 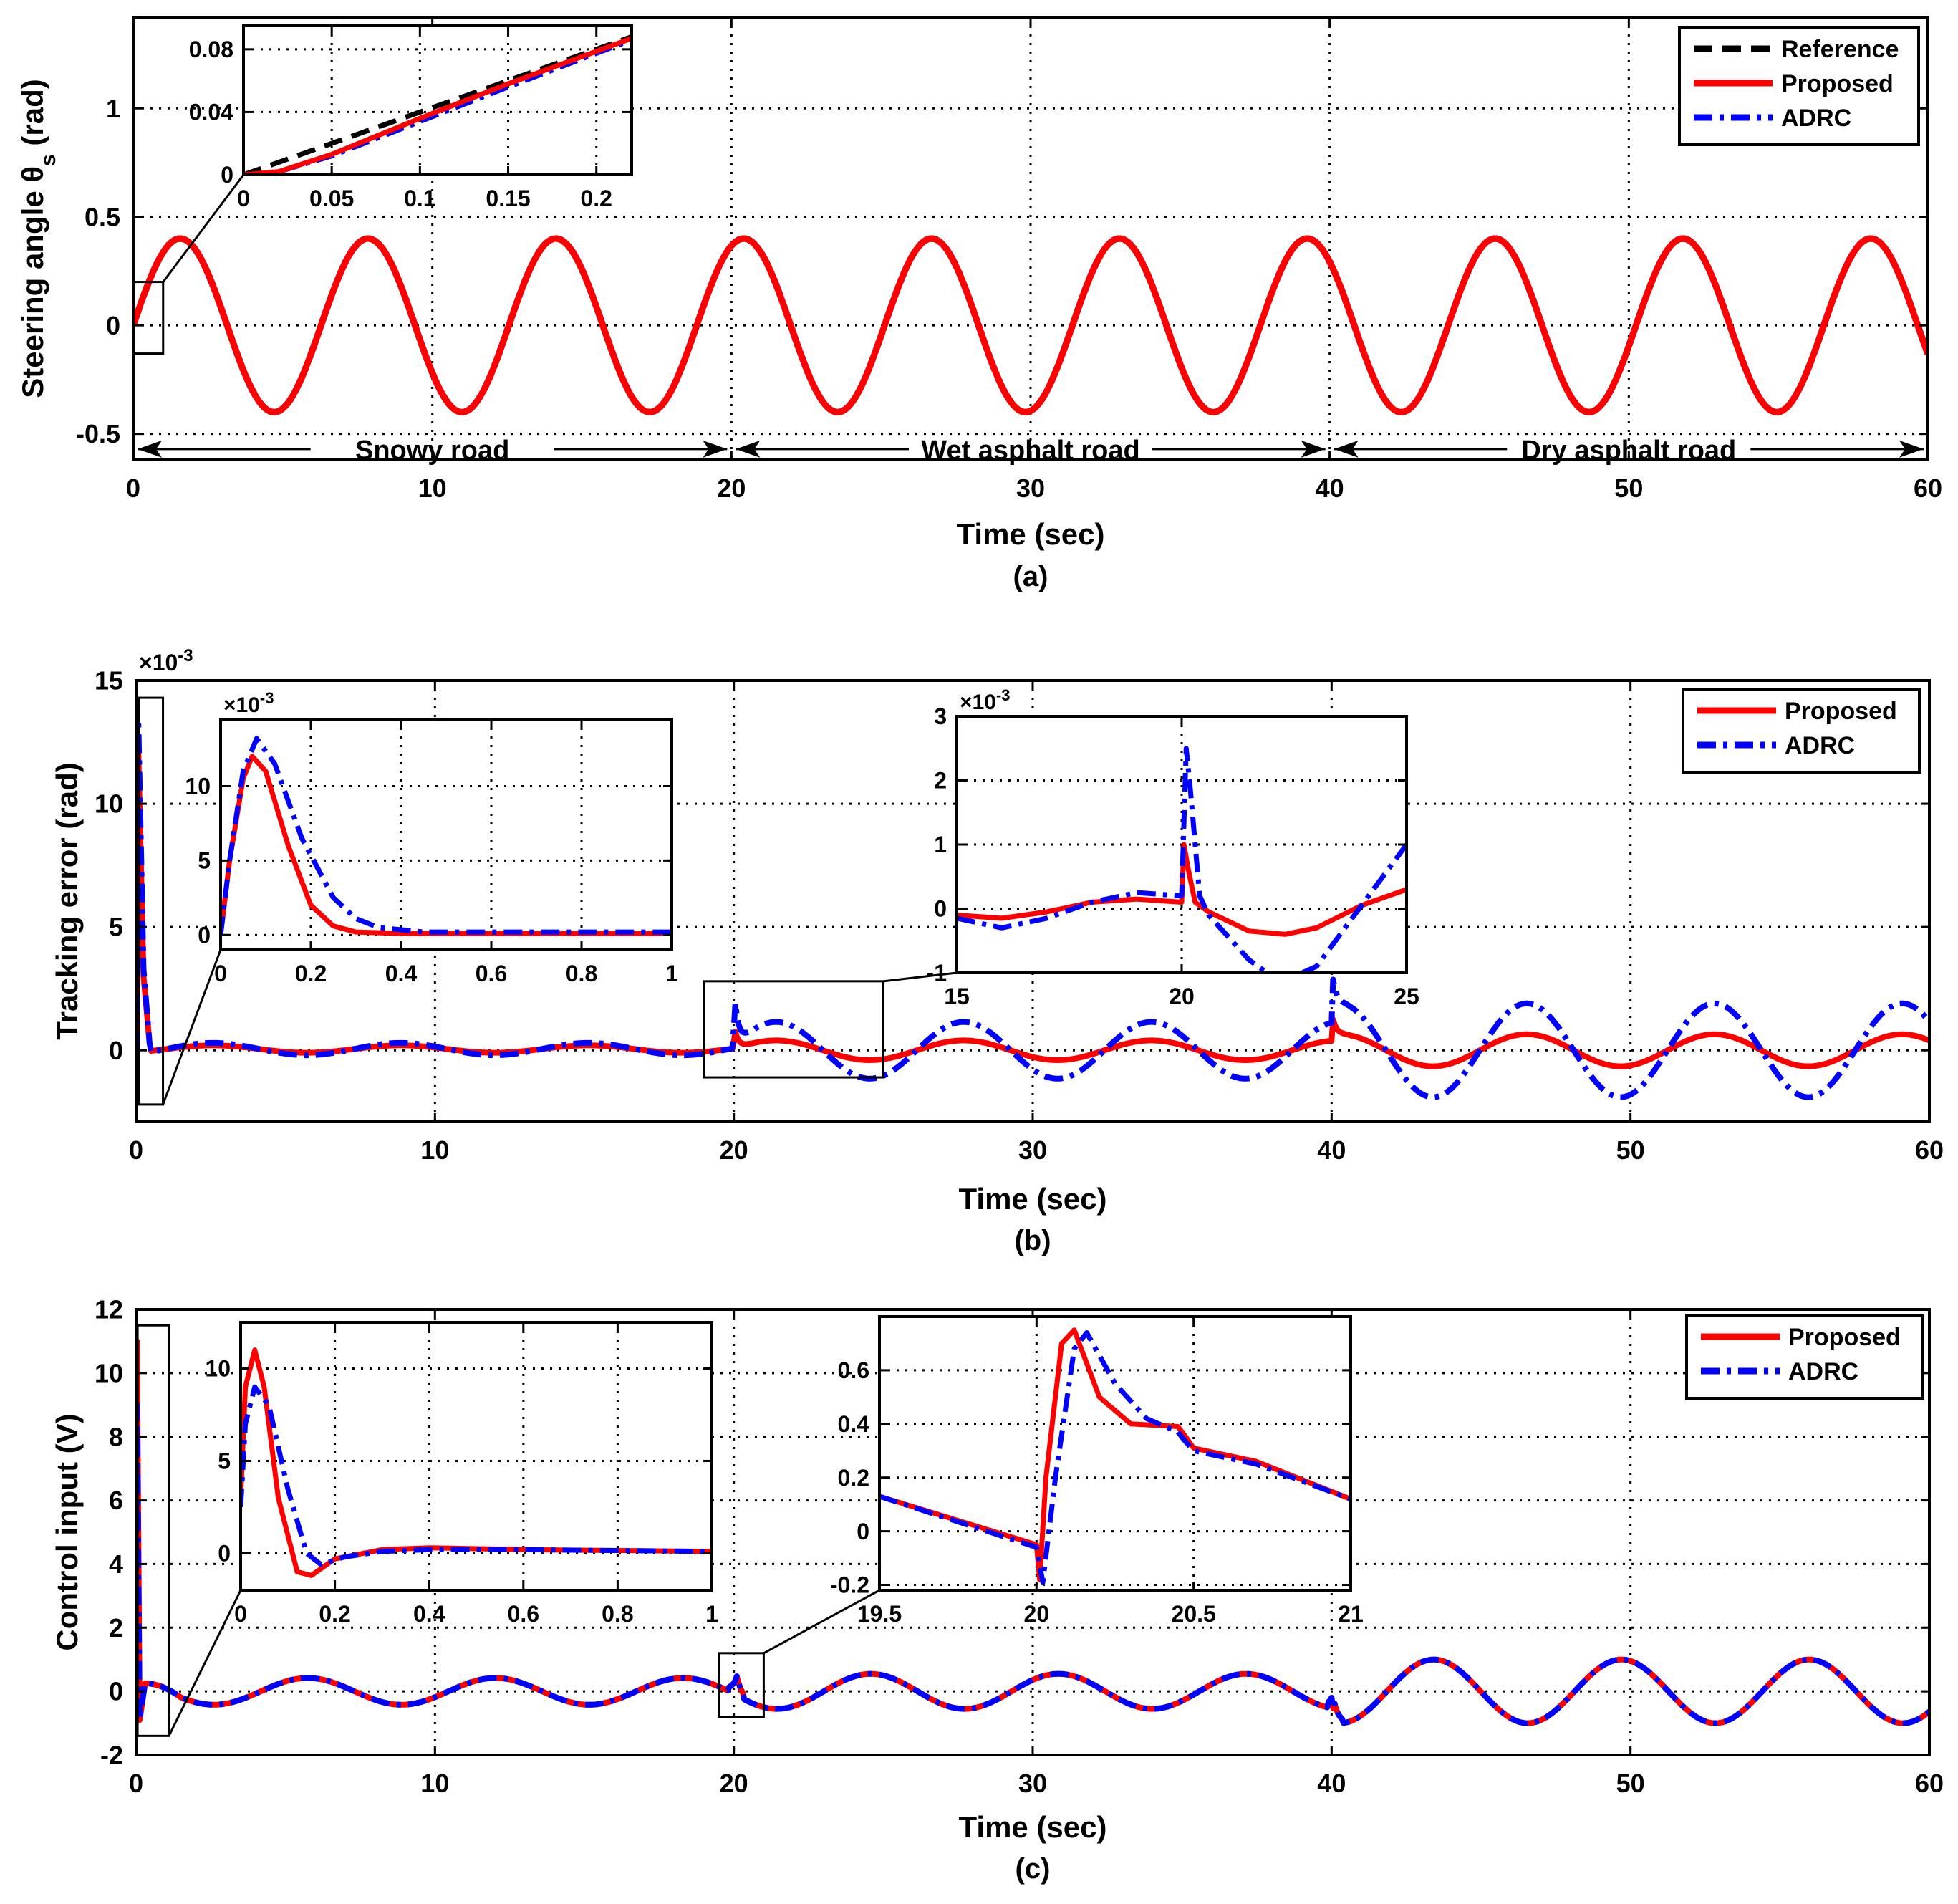 I want to click on inset-ytick-label: 3, so click(x=940, y=716).